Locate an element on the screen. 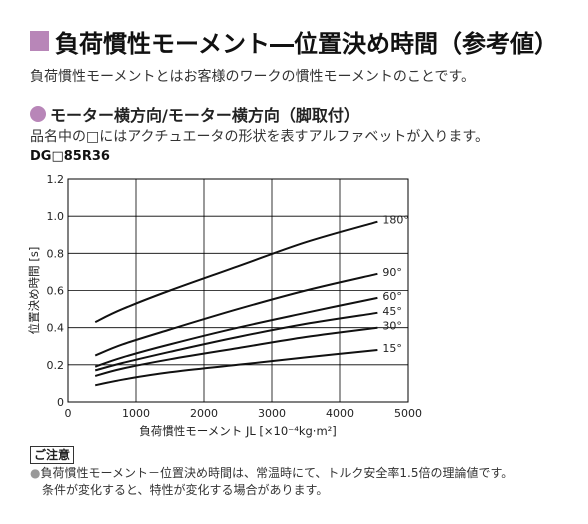 The height and width of the screenshot is (524, 588). x-tick-label: 2000 is located at coordinates (204, 413).